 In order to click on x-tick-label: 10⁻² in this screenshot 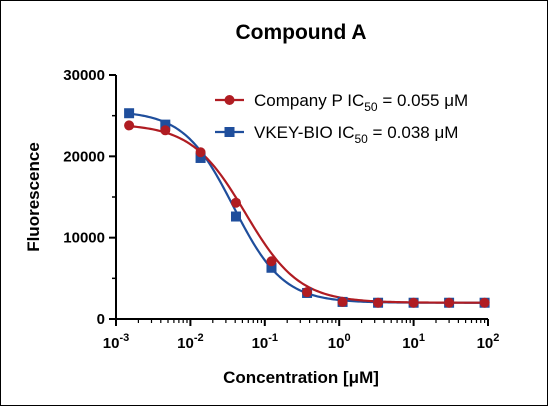, I will do `click(190, 342)`.